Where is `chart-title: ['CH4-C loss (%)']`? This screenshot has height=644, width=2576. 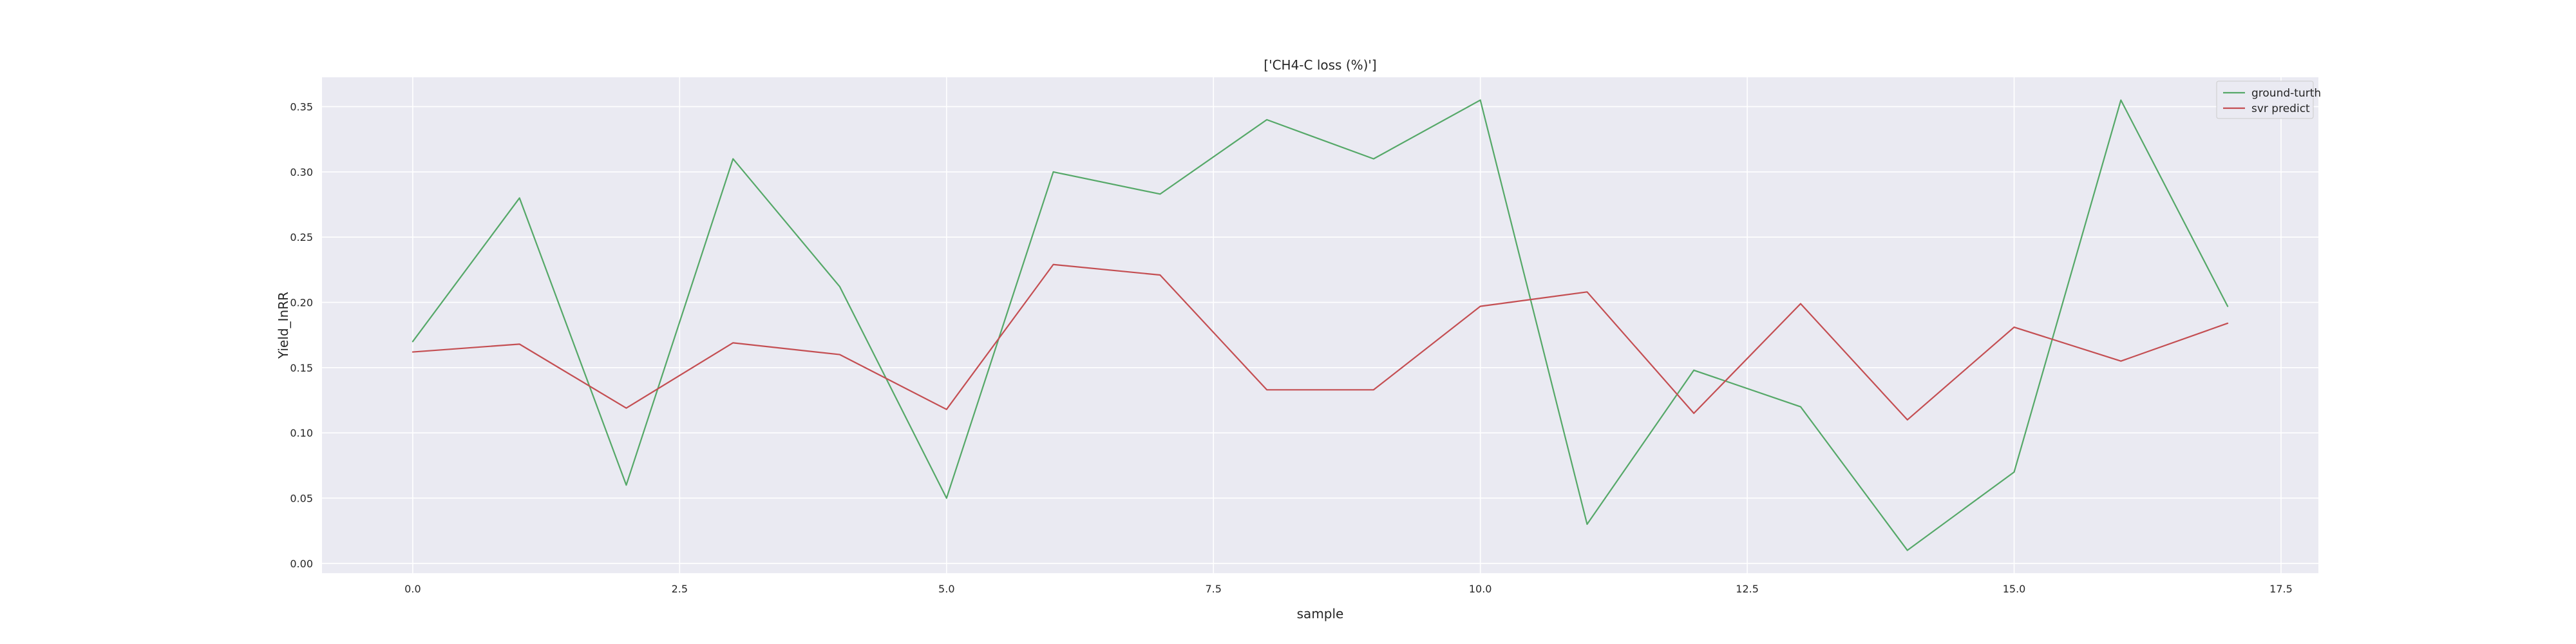
chart-title: ['CH4-C loss (%)'] is located at coordinates (1320, 65).